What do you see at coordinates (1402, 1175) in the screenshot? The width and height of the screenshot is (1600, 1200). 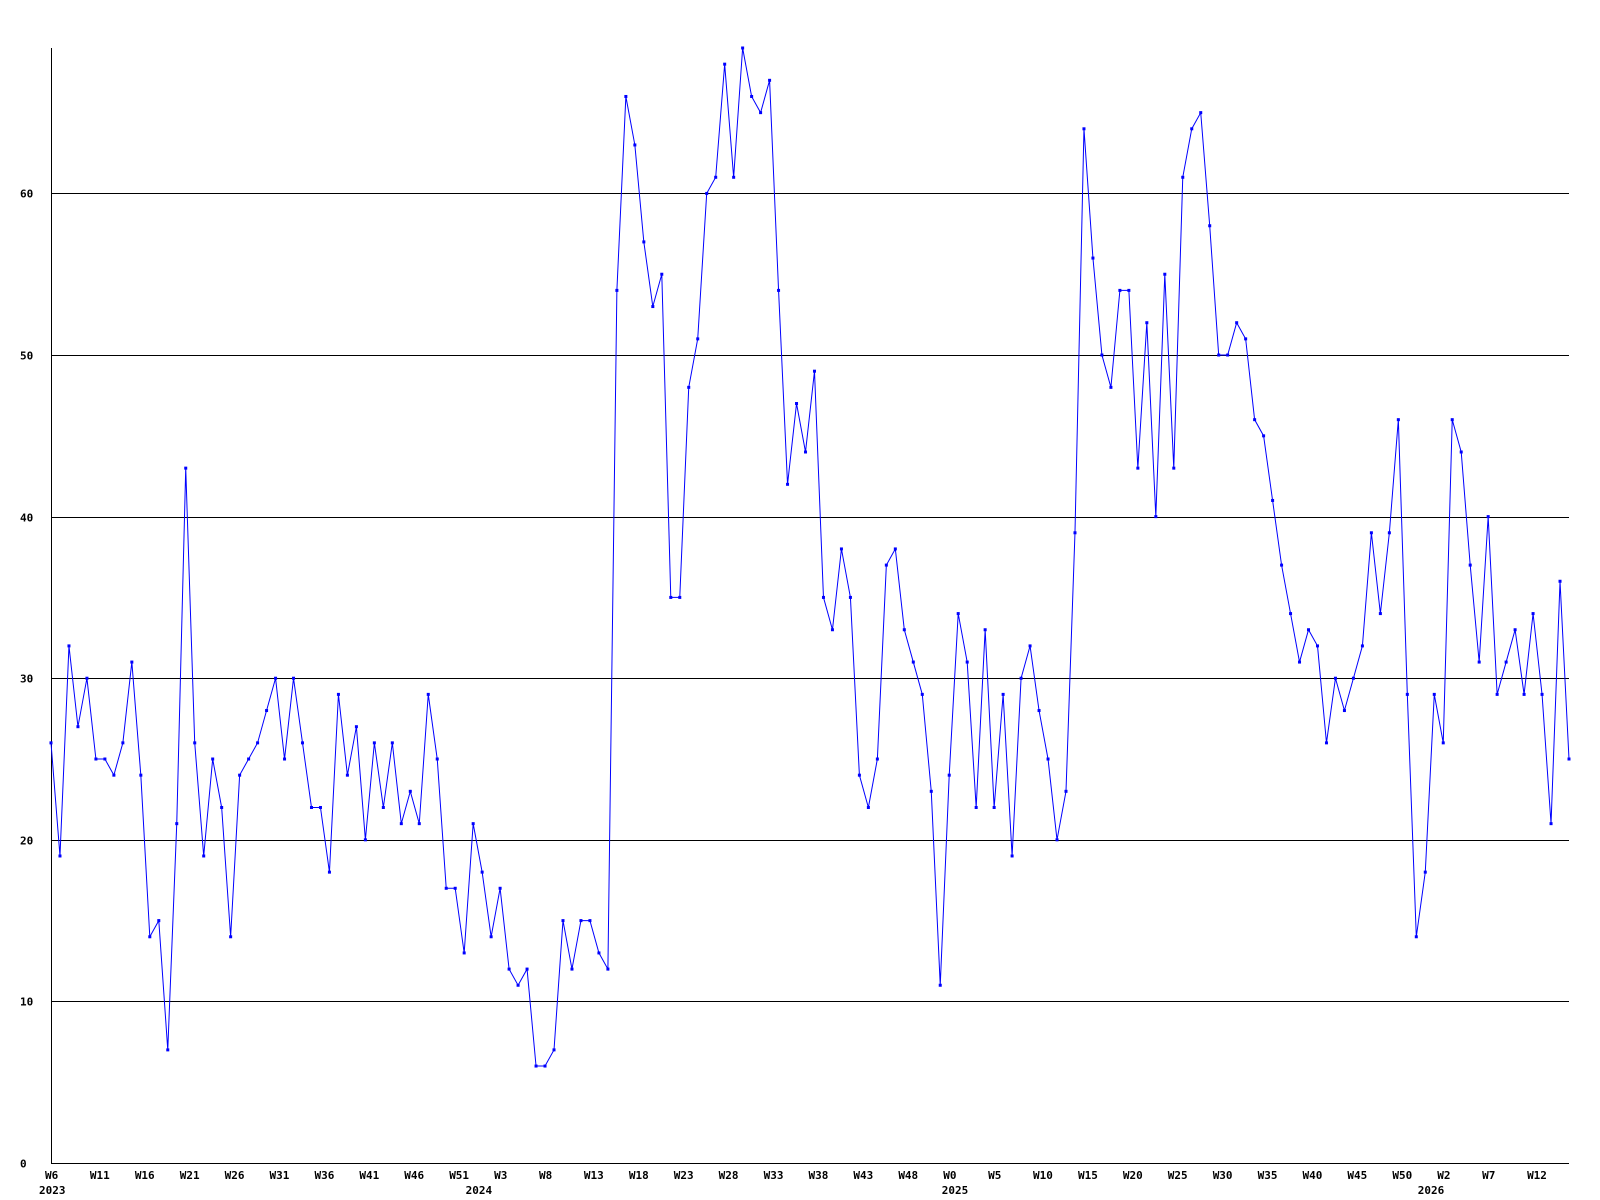 I see `x-tick-label: W50` at bounding box center [1402, 1175].